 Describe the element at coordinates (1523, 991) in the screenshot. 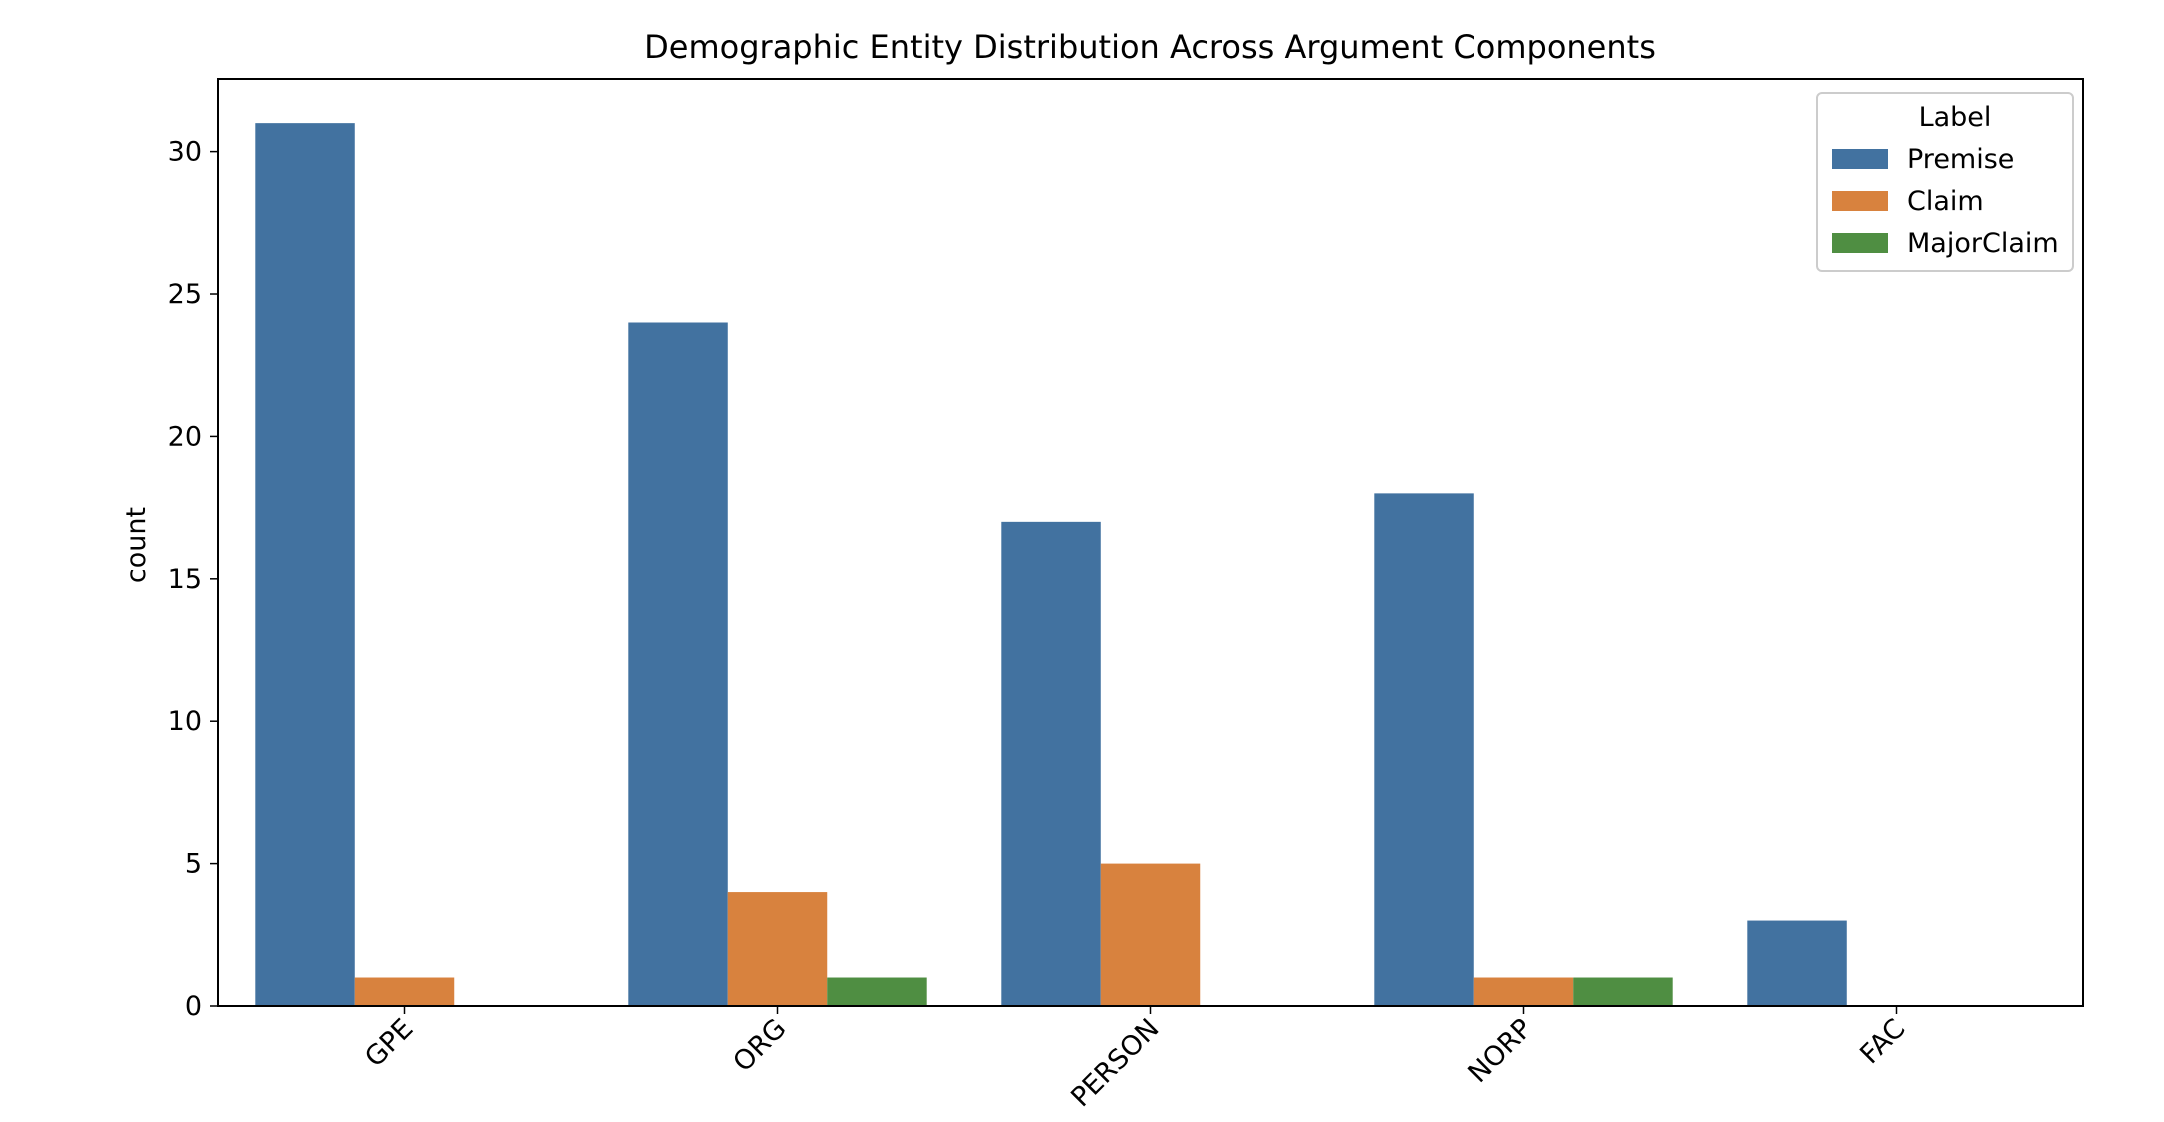

I see `bar-claim-norp` at that location.